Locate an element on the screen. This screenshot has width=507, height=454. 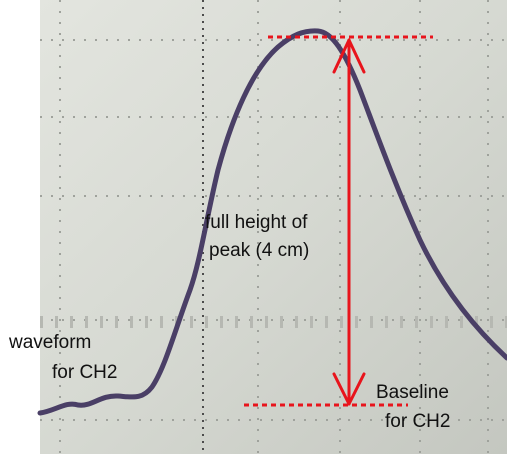
peak-height-label-line2: peak (4 cm) is located at coordinates (259, 250).